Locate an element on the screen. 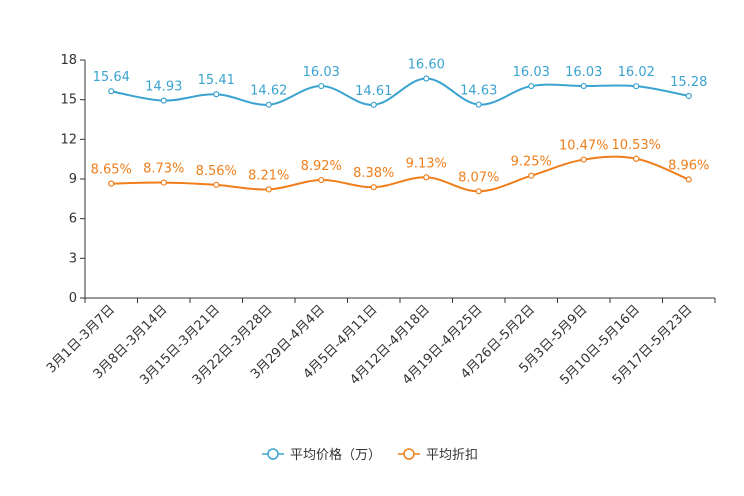 The width and height of the screenshot is (744, 496). legend-marker-price is located at coordinates (273, 454).